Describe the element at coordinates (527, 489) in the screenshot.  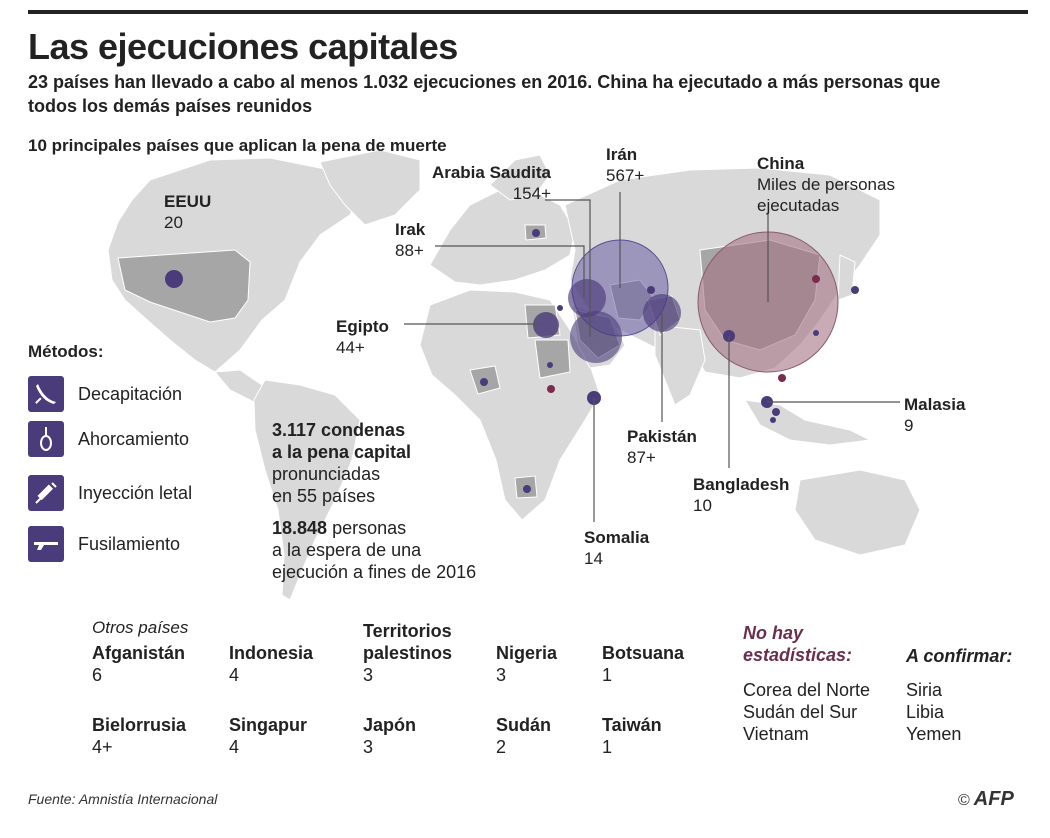
I see `botswana-dot` at that location.